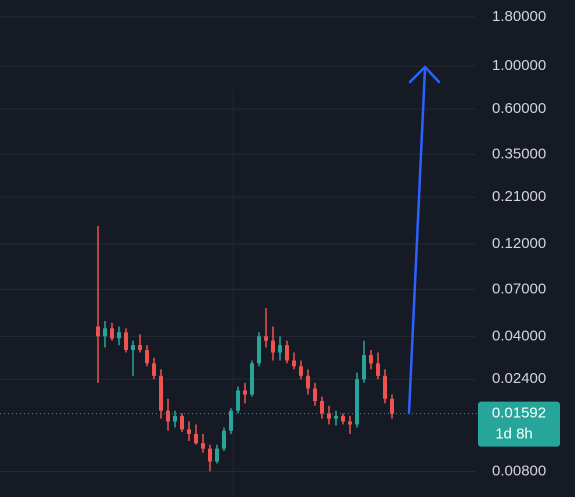  What do you see at coordinates (519, 413) in the screenshot?
I see `last-price-label: 0.01592` at bounding box center [519, 413].